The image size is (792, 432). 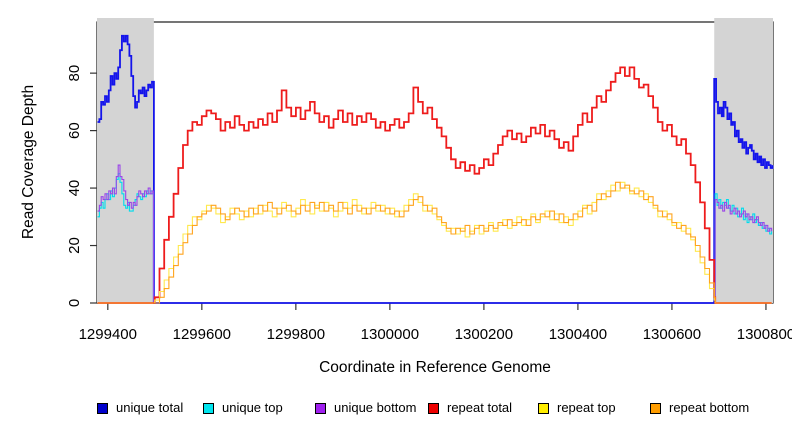 What do you see at coordinates (252, 407) in the screenshot?
I see `legend-label: unique top` at bounding box center [252, 407].